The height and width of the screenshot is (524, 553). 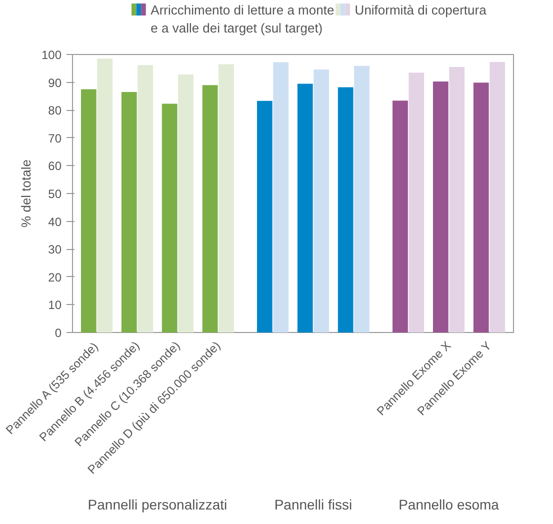 I want to click on y-tick-label: 50, so click(x=55, y=194).